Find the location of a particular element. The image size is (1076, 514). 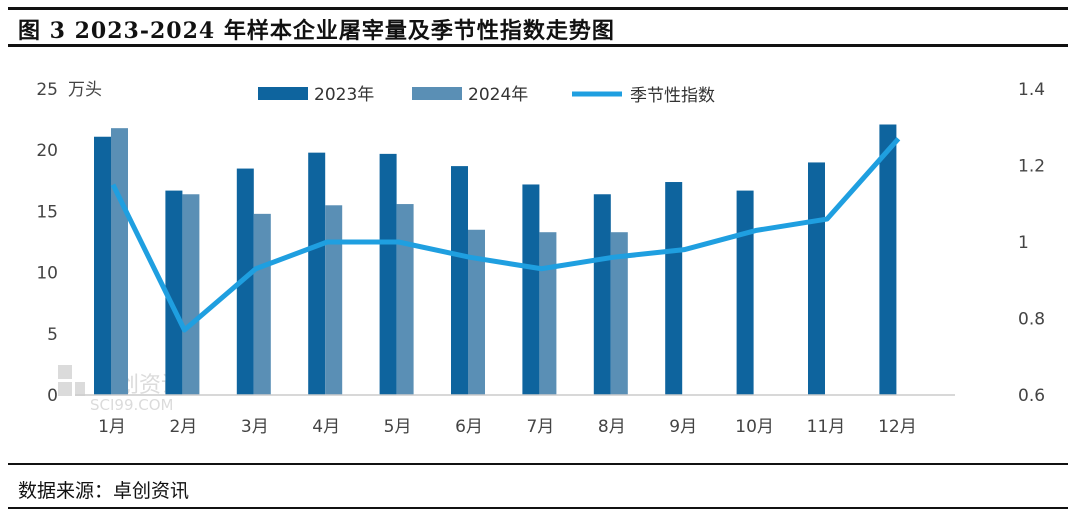

source-bottom-rule is located at coordinates (538, 508).